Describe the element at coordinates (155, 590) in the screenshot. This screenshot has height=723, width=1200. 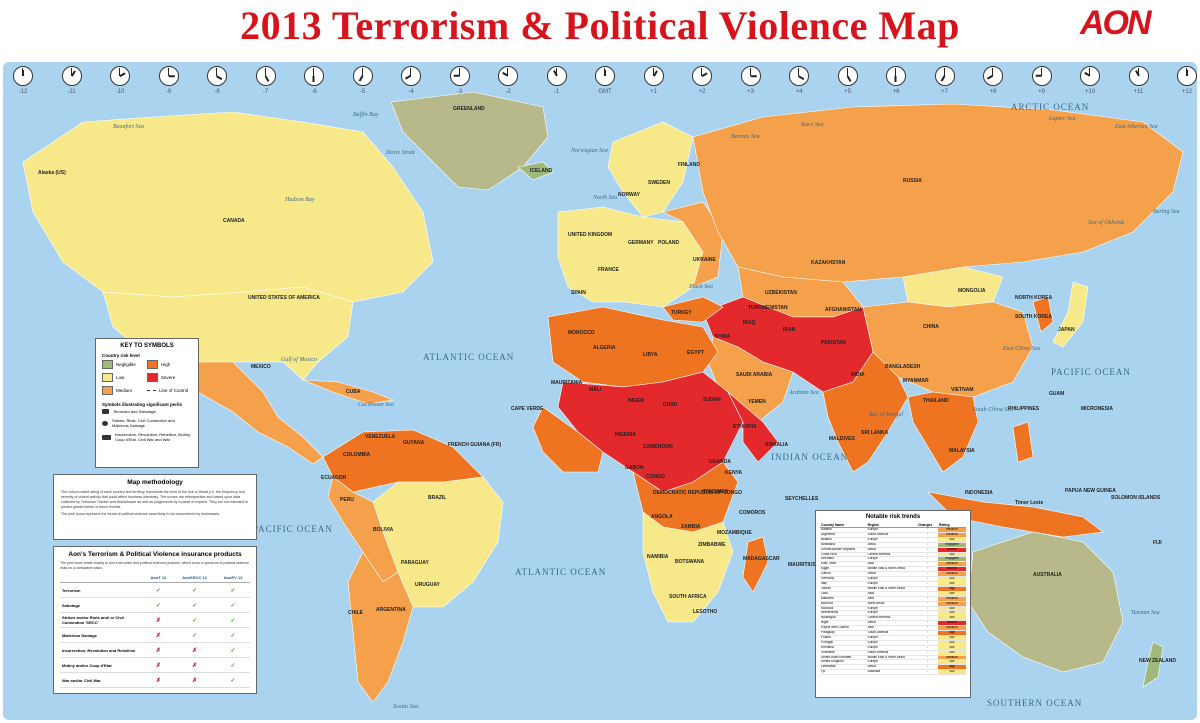
I see `table-row: Terrorism ✓ ✓ ✓` at that location.